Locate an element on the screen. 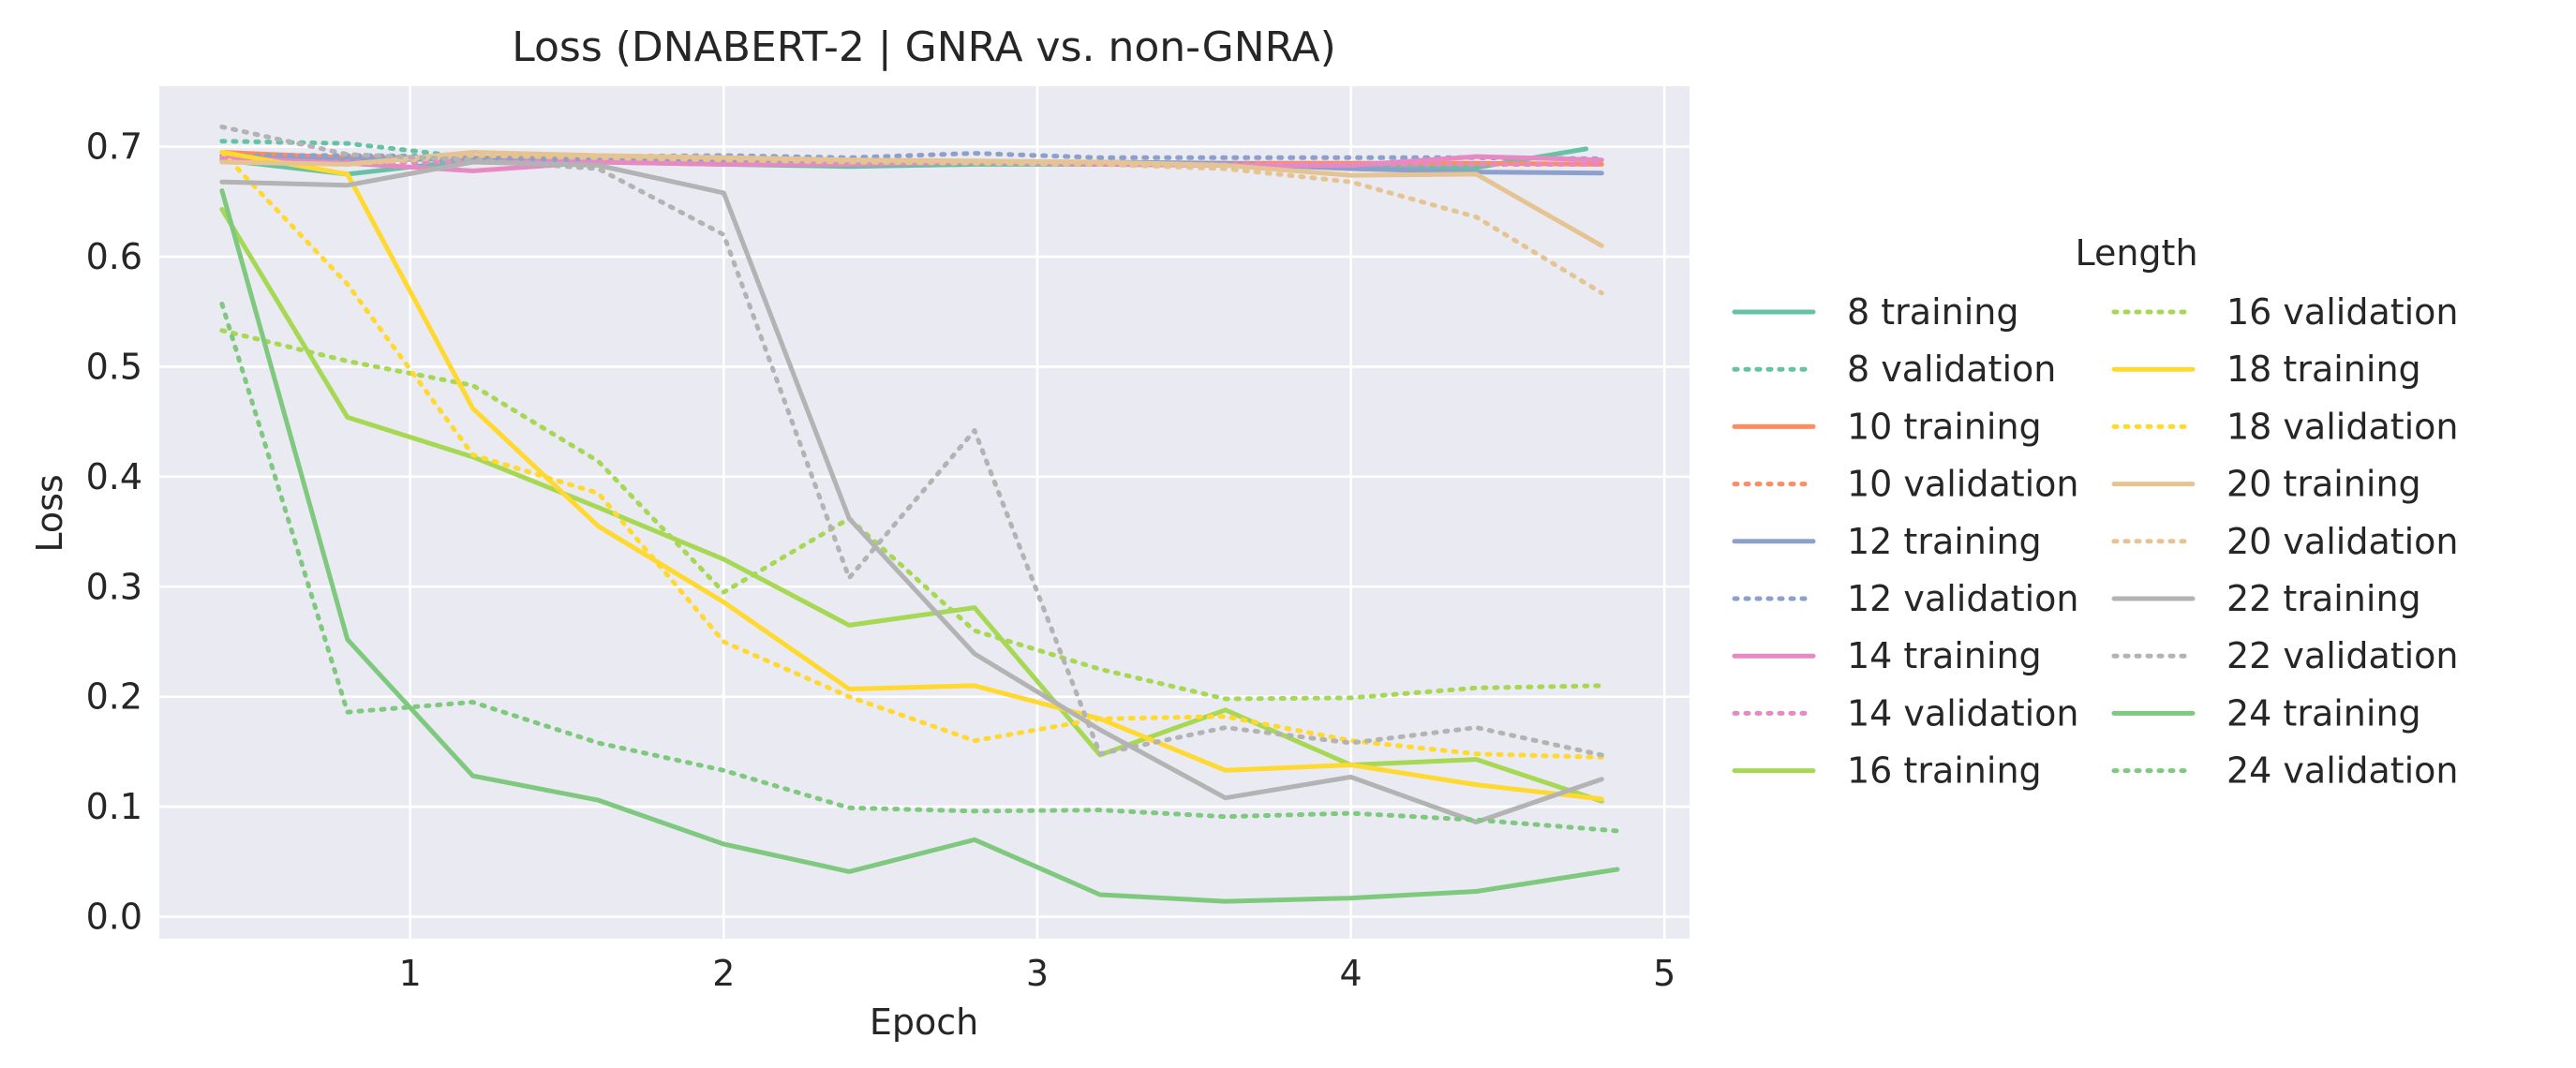 The width and height of the screenshot is (2576, 1068). legend-label: 18 validation is located at coordinates (2342, 426).